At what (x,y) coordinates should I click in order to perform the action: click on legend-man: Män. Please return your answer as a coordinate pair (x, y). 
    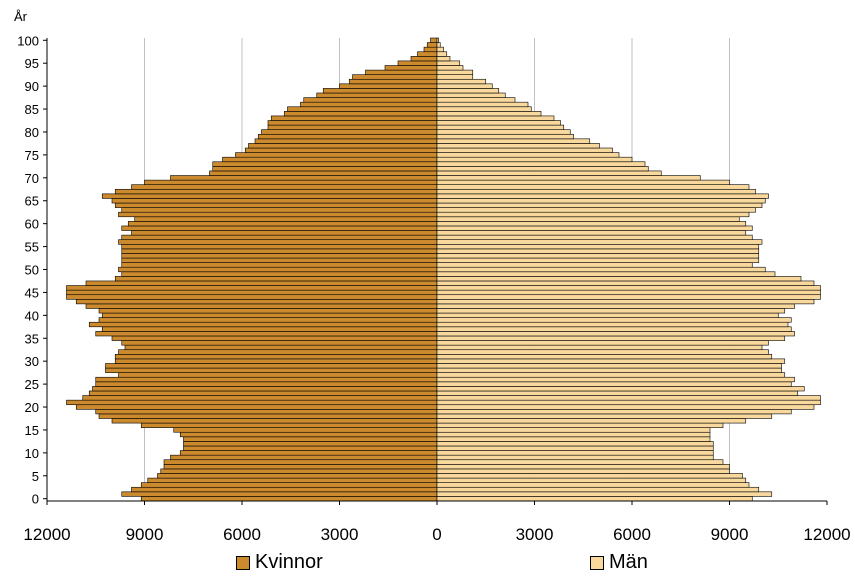
    Looking at the image, I should click on (619, 562).